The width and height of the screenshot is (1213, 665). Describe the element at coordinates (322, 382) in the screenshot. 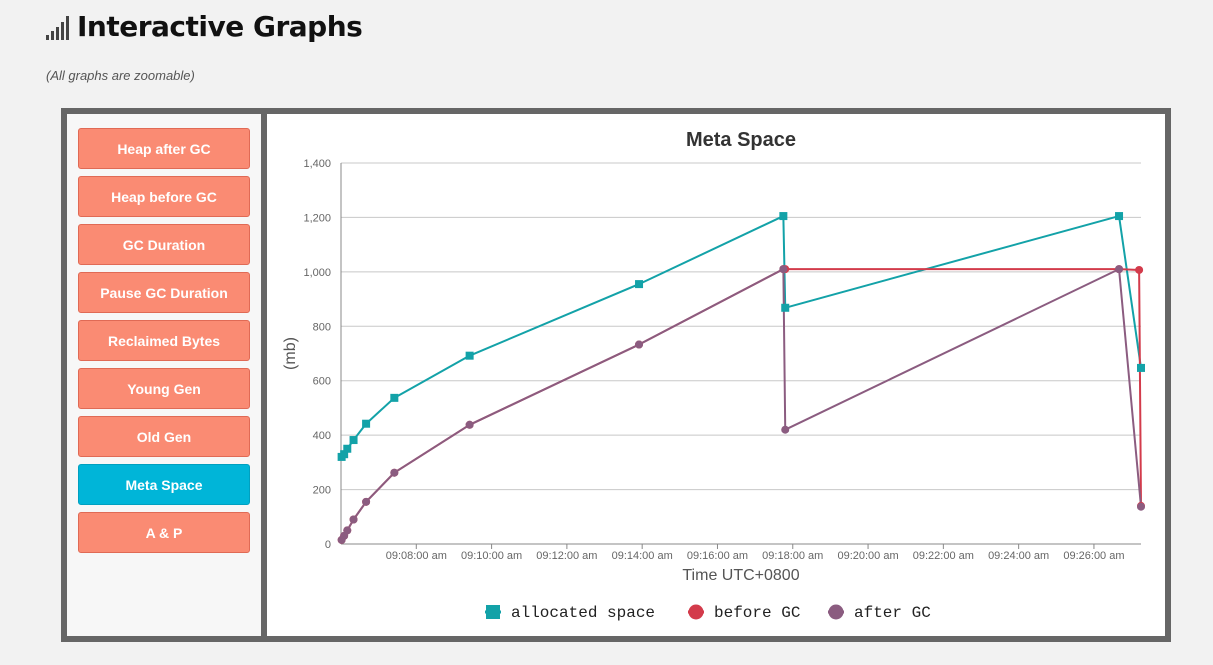

I see `y-tick-label: 600` at that location.